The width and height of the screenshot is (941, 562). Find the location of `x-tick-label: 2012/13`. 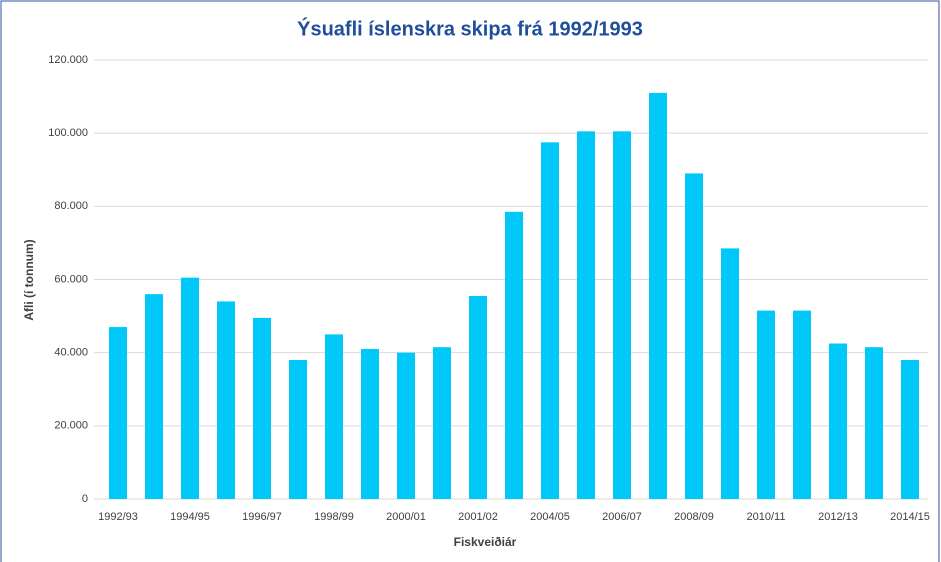

x-tick-label: 2012/13 is located at coordinates (838, 517).